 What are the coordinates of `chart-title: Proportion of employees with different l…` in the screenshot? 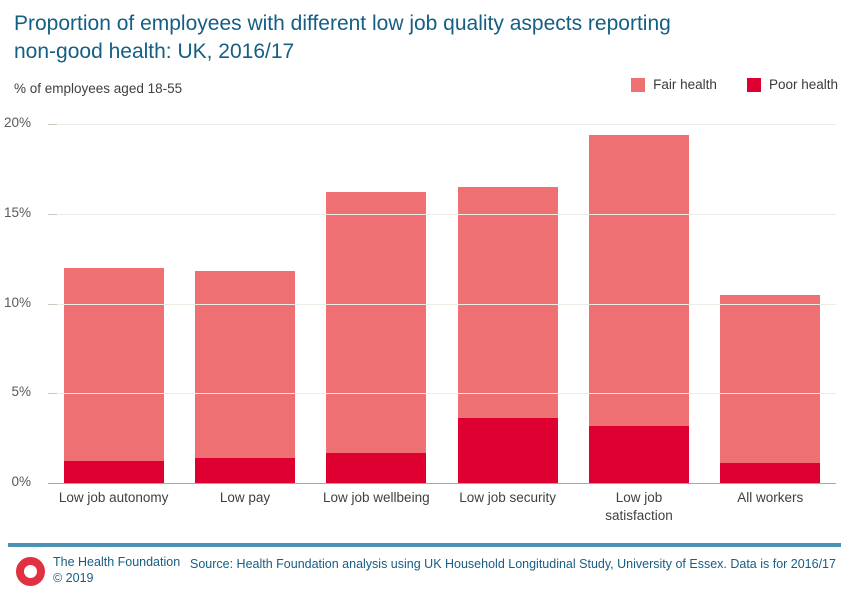 It's located at (342, 37).